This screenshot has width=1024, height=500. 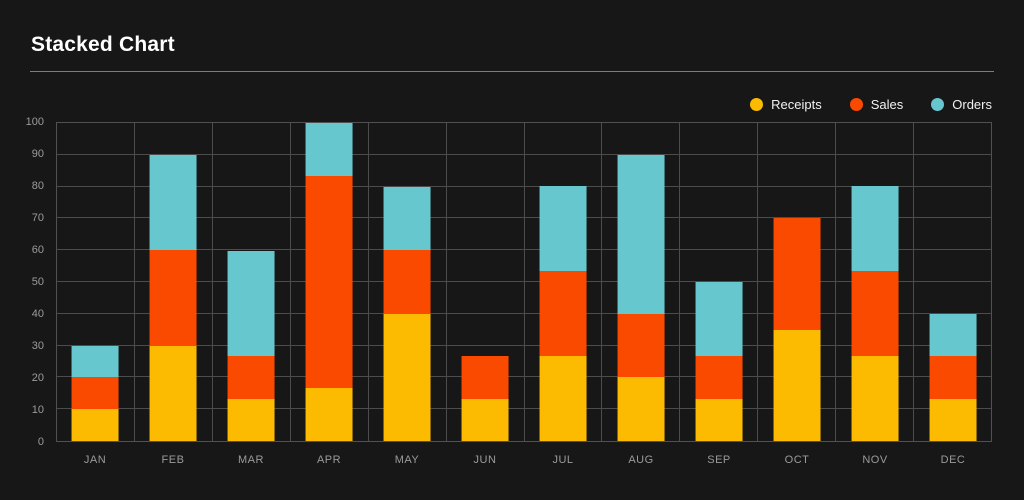 I want to click on category-column-dec, so click(x=952, y=282).